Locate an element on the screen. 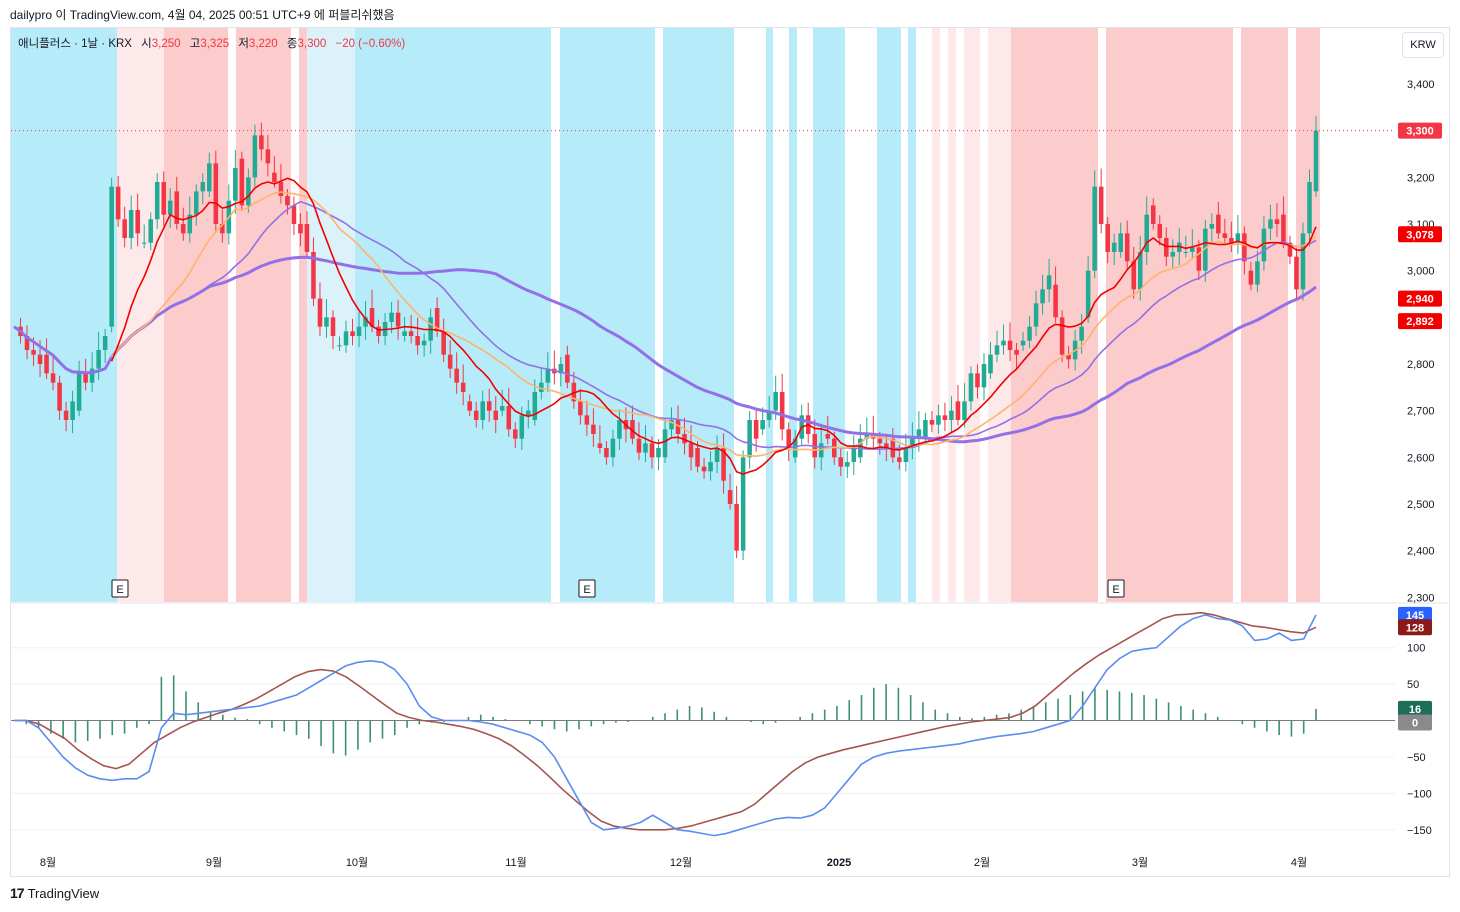 The image size is (1460, 912). brand-name: TradingView is located at coordinates (63, 893).